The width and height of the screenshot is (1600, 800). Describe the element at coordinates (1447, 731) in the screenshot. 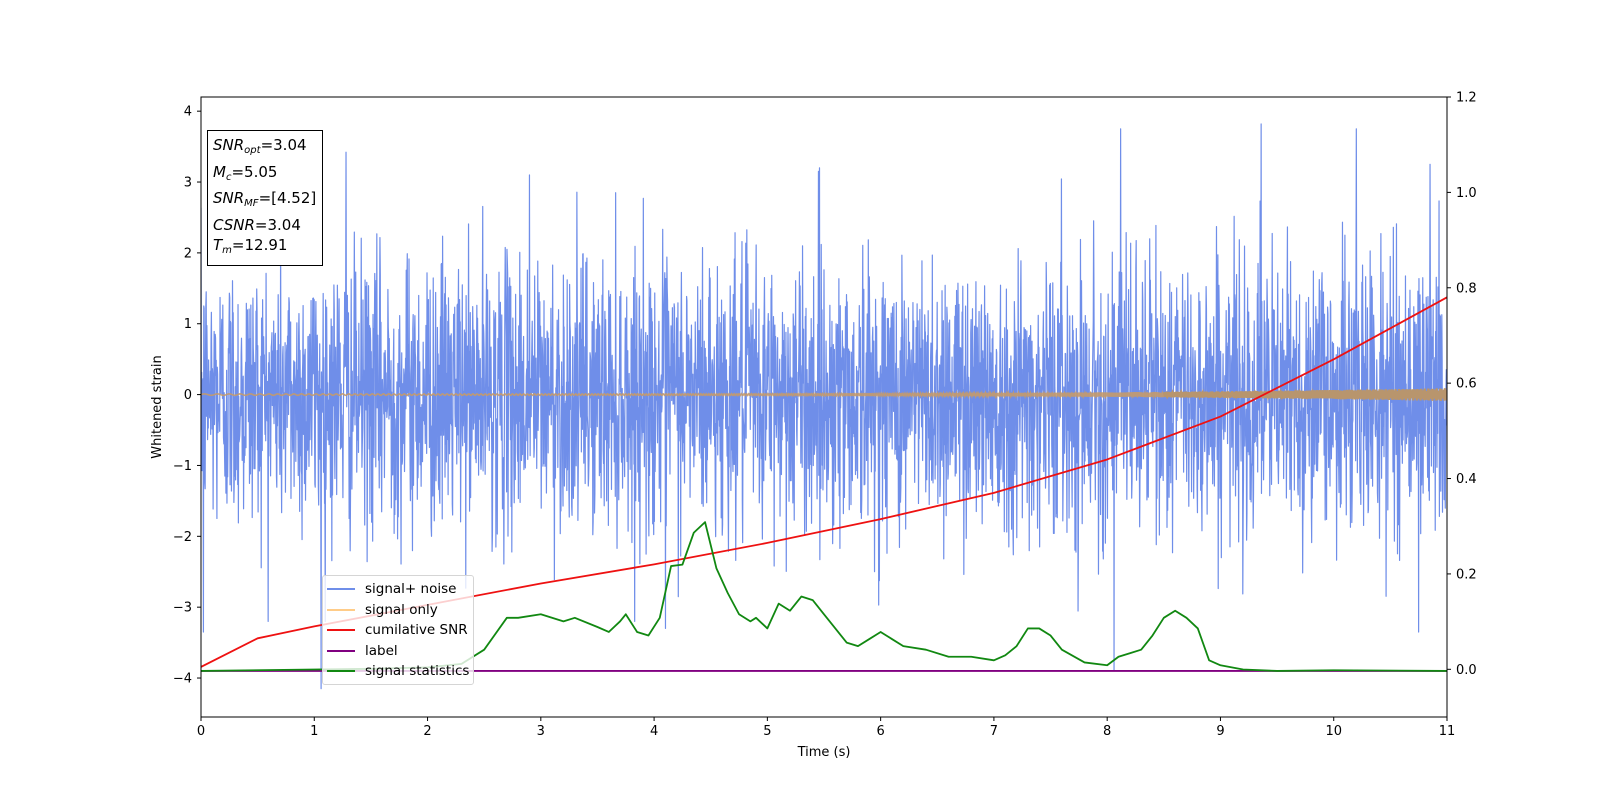

I see `x-tick-label: 11` at that location.